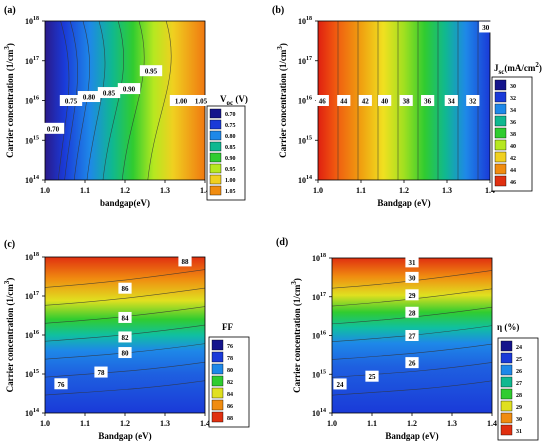 Image resolution: width=550 pixels, height=448 pixels. I want to click on contour-label: 31, so click(413, 263).